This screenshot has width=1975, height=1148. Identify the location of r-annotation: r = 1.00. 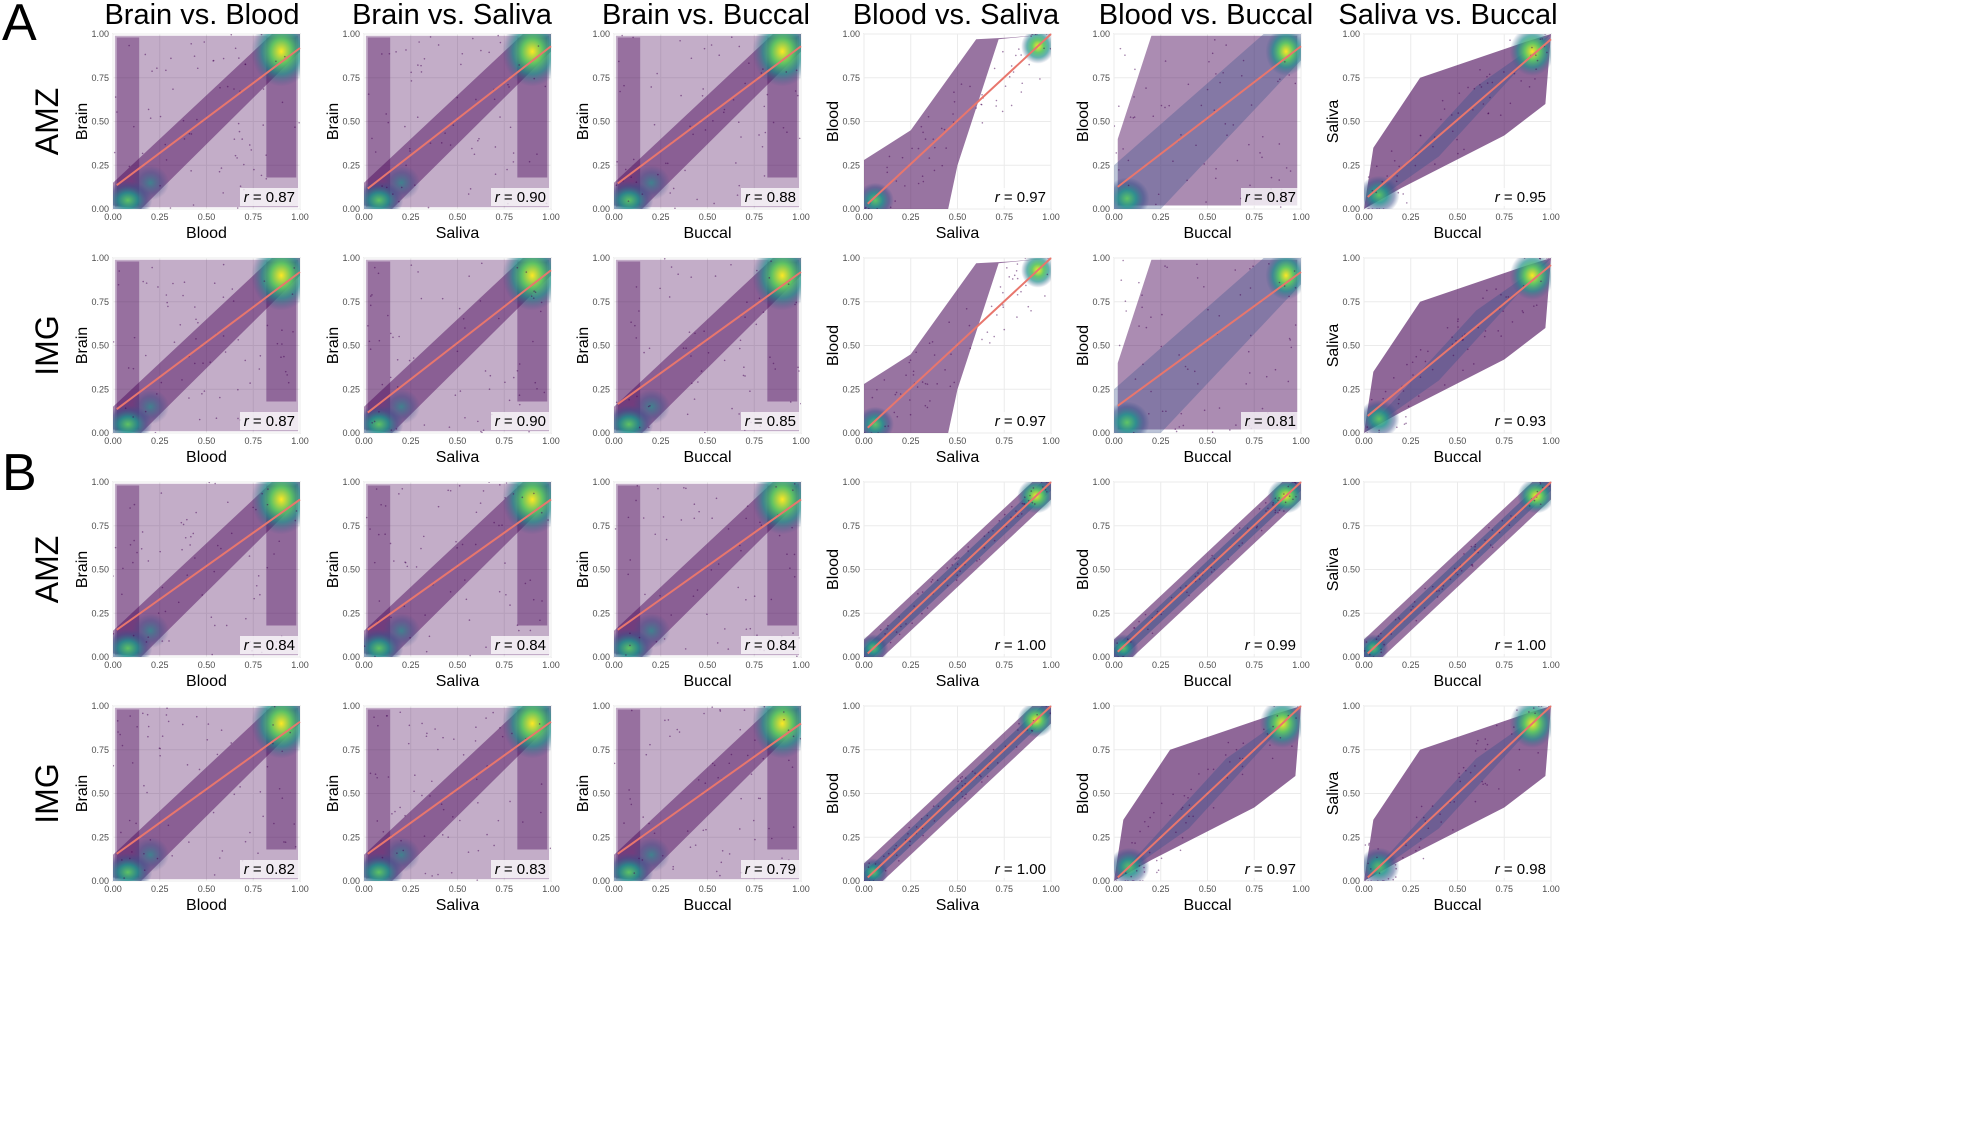
(1020, 869).